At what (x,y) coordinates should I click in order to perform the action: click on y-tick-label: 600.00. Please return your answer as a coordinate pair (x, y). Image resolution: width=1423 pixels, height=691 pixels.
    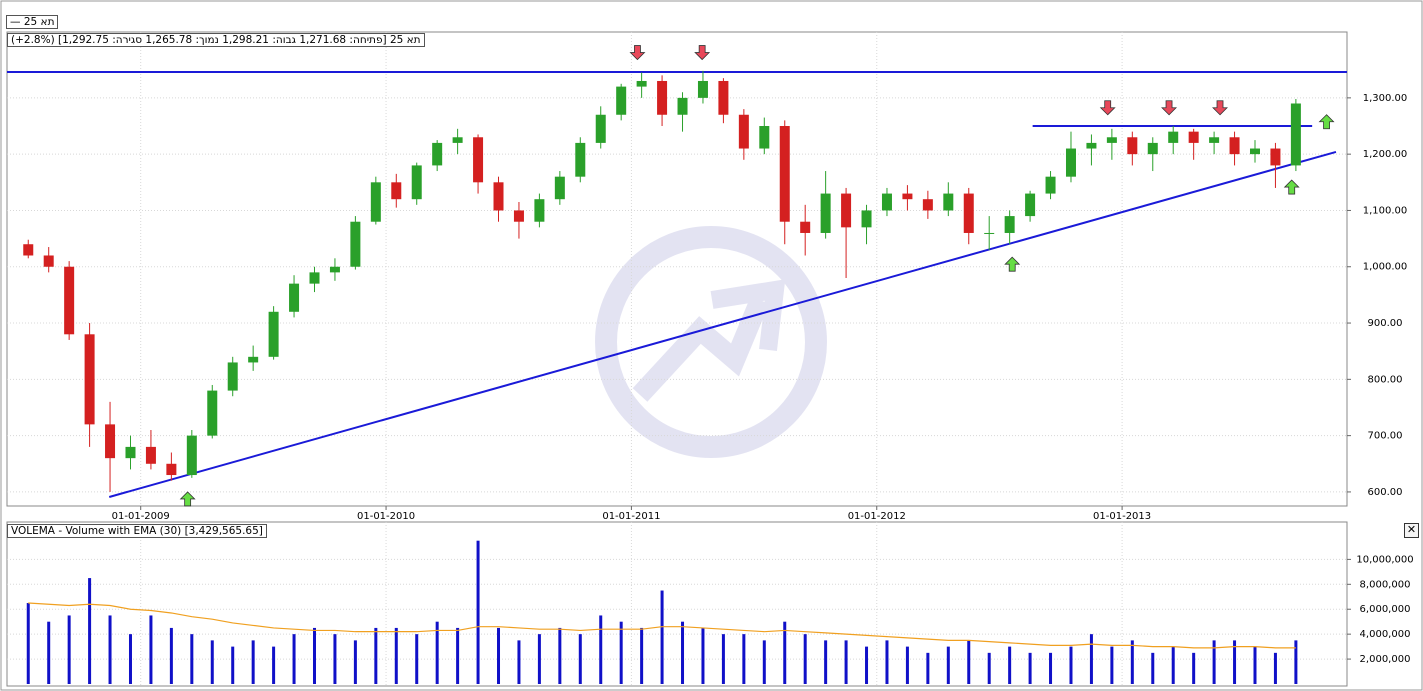
    Looking at the image, I should click on (1385, 492).